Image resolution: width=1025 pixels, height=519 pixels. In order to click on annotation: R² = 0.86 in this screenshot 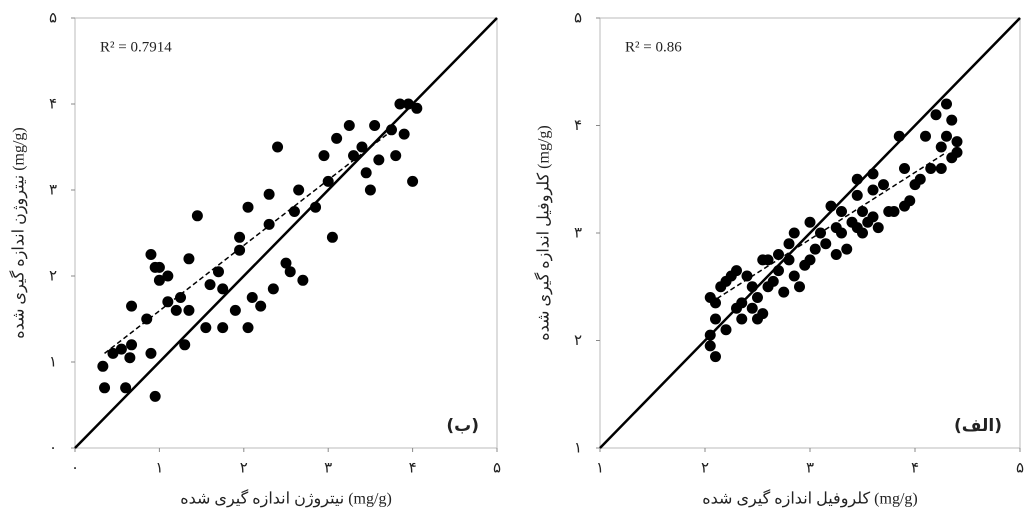, I will do `click(653, 47)`.